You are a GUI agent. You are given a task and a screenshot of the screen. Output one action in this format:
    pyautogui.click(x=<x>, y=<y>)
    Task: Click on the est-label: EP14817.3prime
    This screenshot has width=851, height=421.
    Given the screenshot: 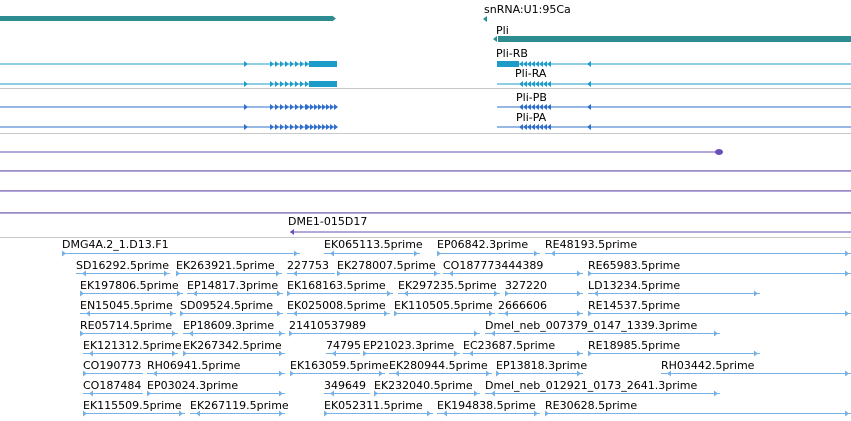 What is the action you would take?
    pyautogui.click(x=233, y=285)
    